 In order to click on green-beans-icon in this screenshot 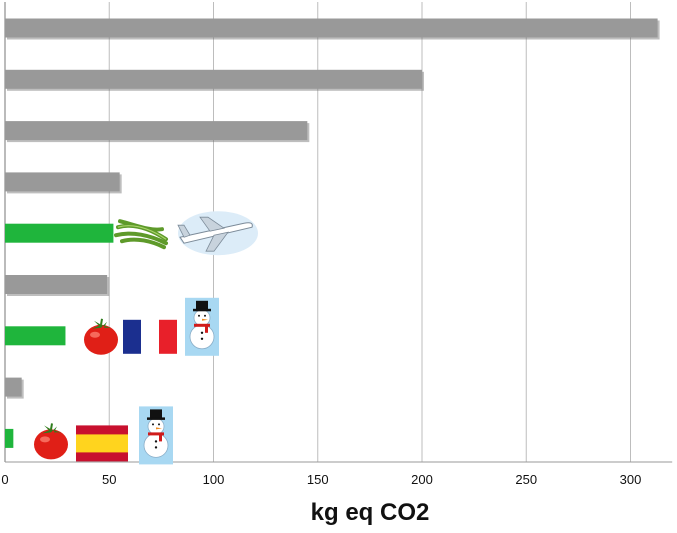, I will do `click(141, 234)`.